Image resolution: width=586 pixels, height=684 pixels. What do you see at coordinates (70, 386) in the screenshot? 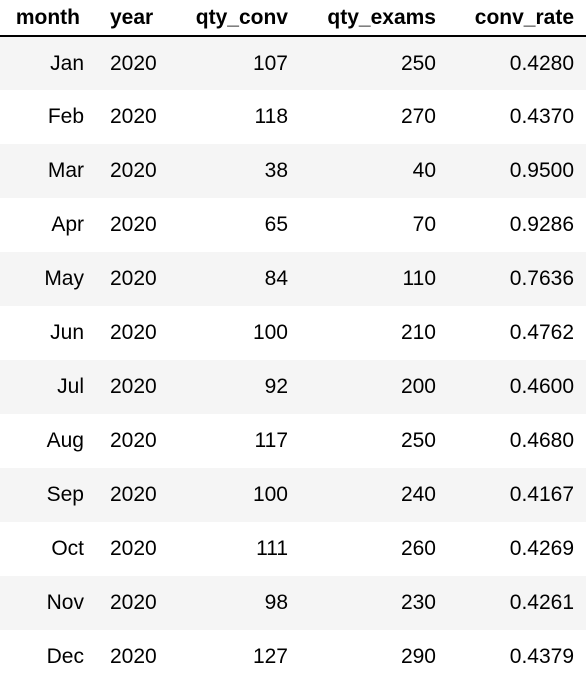
I see `month-cell: Jul` at bounding box center [70, 386].